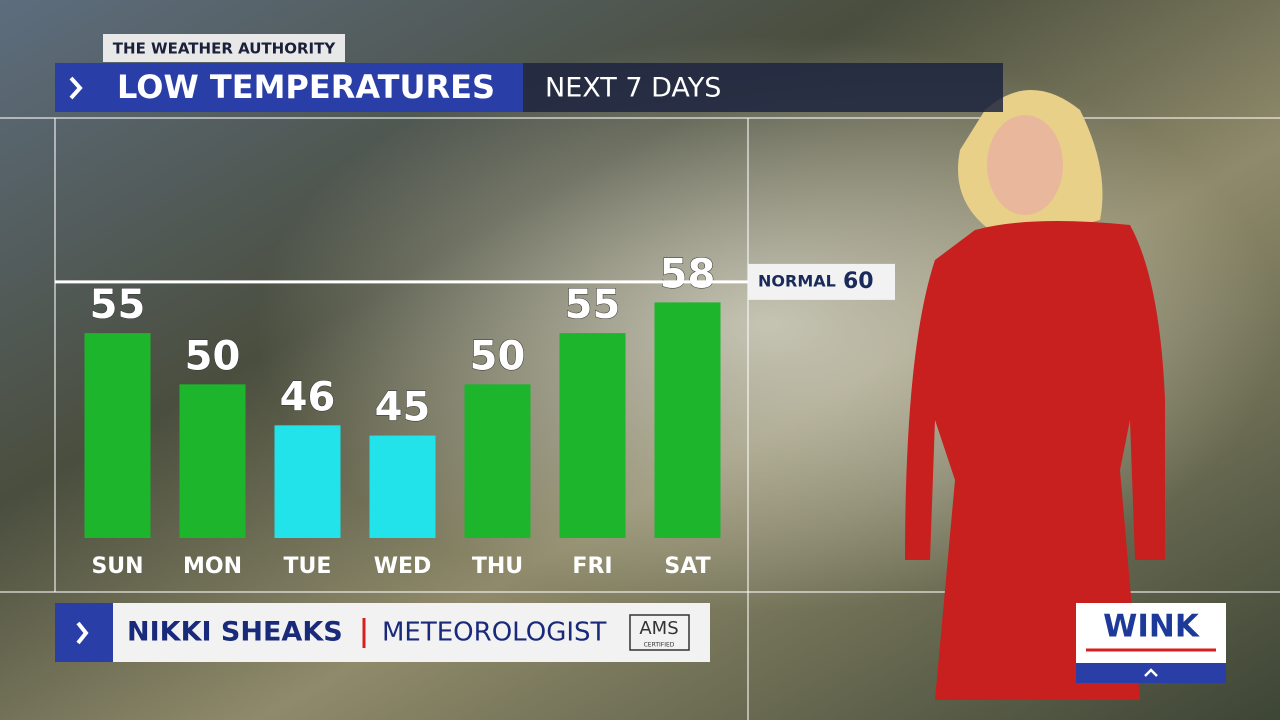 The width and height of the screenshot is (1280, 724). What do you see at coordinates (763, 87) in the screenshot?
I see `subtitle-box` at bounding box center [763, 87].